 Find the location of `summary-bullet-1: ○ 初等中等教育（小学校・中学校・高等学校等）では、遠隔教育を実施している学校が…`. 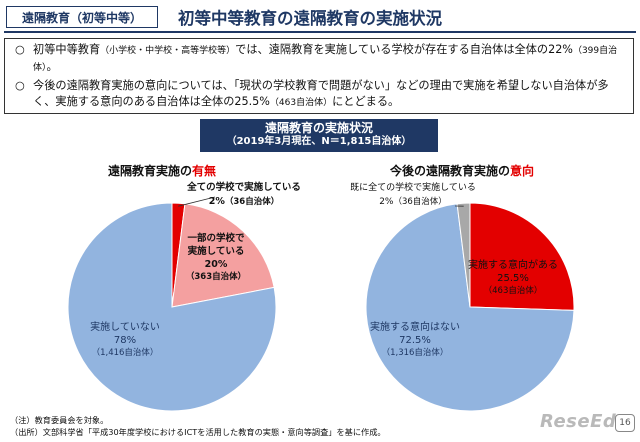

summary-bullet-1: ○ 初等中等教育（小学校・中学校・高等学校等）では、遠隔教育を実施している学校が… is located at coordinates (320, 59).